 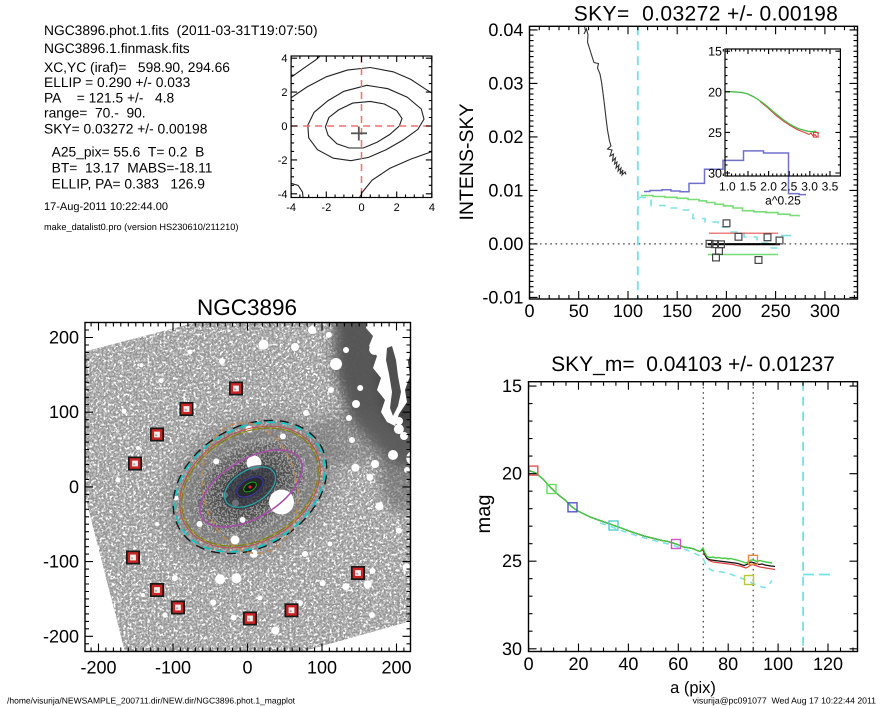 What do you see at coordinates (809, 187) in the screenshot?
I see `svg-text: 3.0` at bounding box center [809, 187].